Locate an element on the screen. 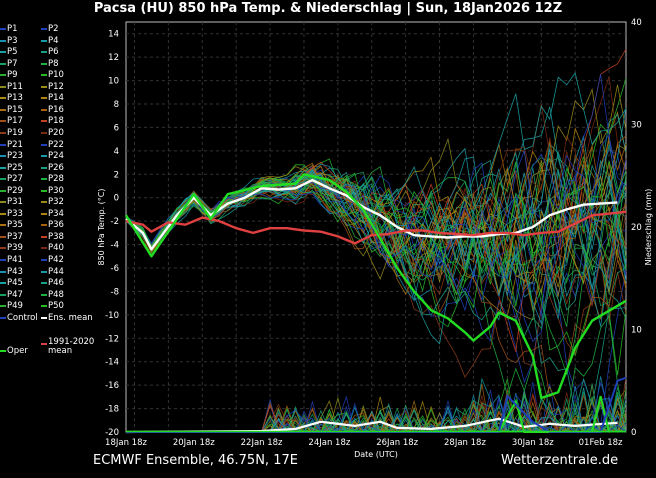 This screenshot has width=656, height=478. legend-item-p42: P42 is located at coordinates (52, 260).